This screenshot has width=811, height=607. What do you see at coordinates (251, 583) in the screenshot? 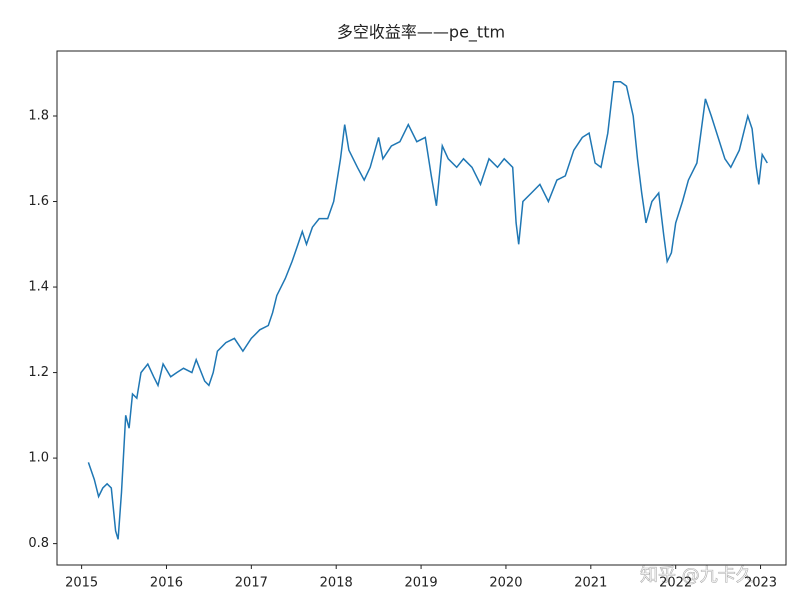
I see `x-tick-label: 2017` at bounding box center [251, 583].